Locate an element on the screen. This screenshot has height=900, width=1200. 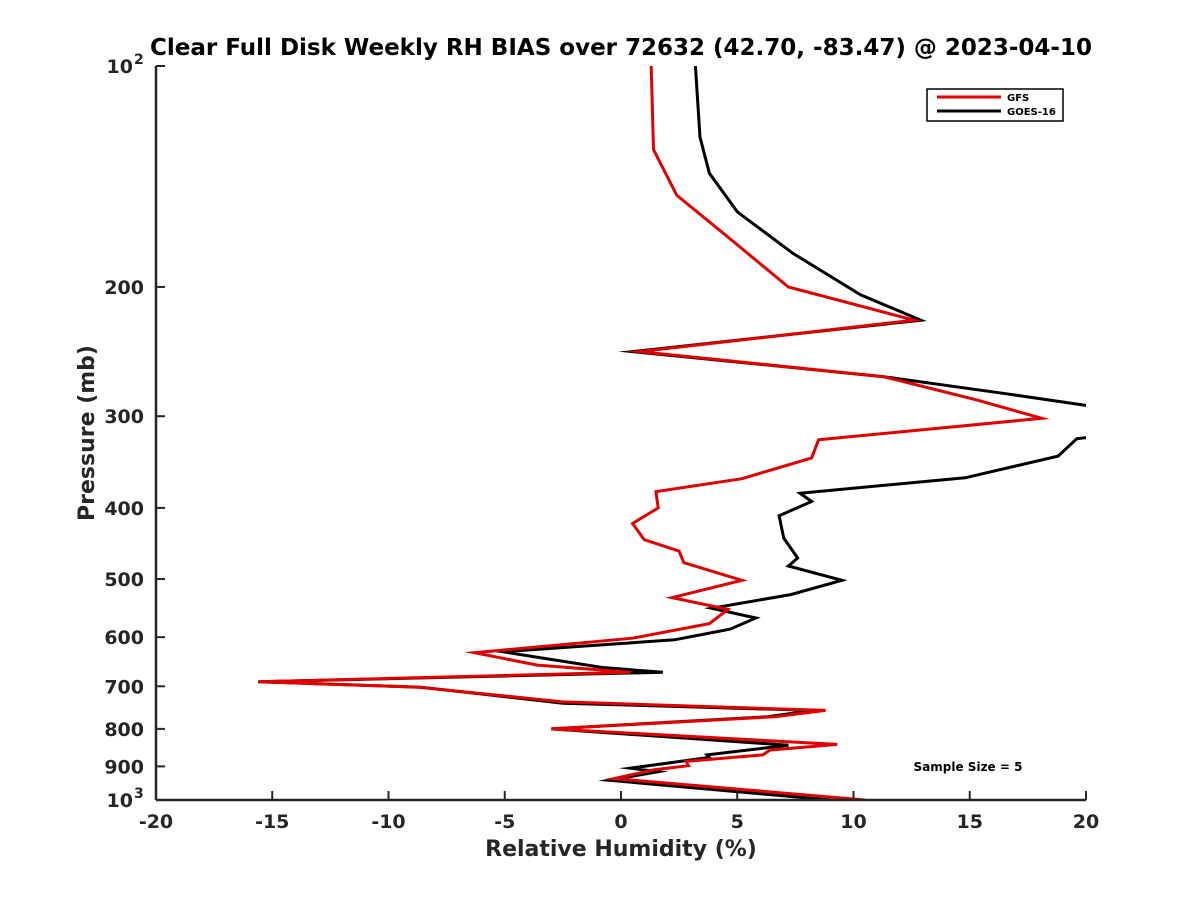
x-axis-label: Relative Humidity (%) is located at coordinates (621, 849).